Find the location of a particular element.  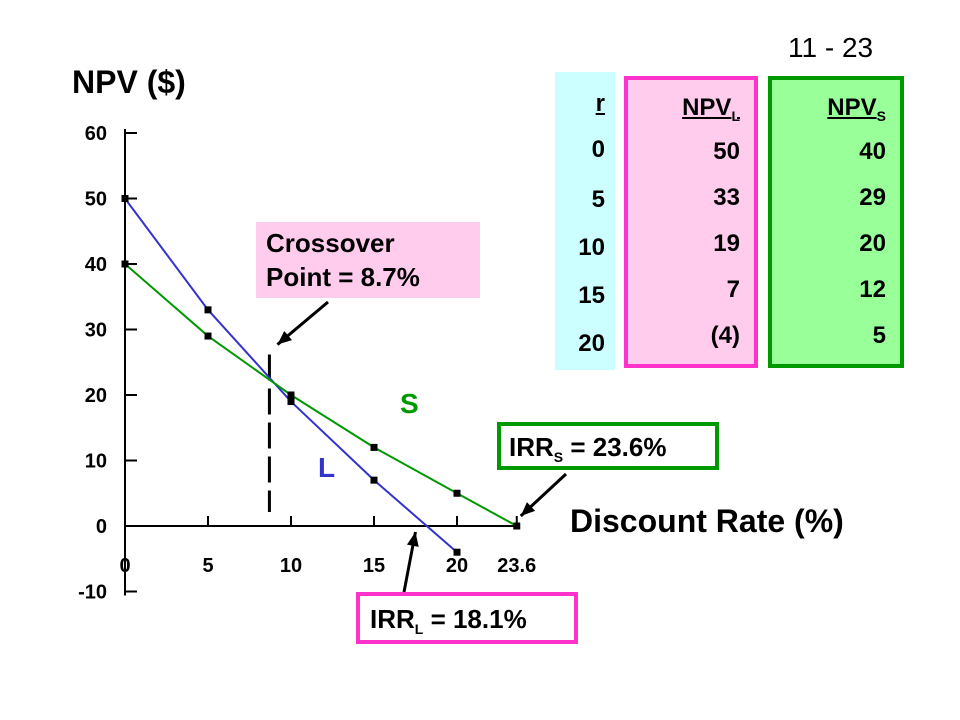

npv-l-cell: 19 is located at coordinates (726, 243).